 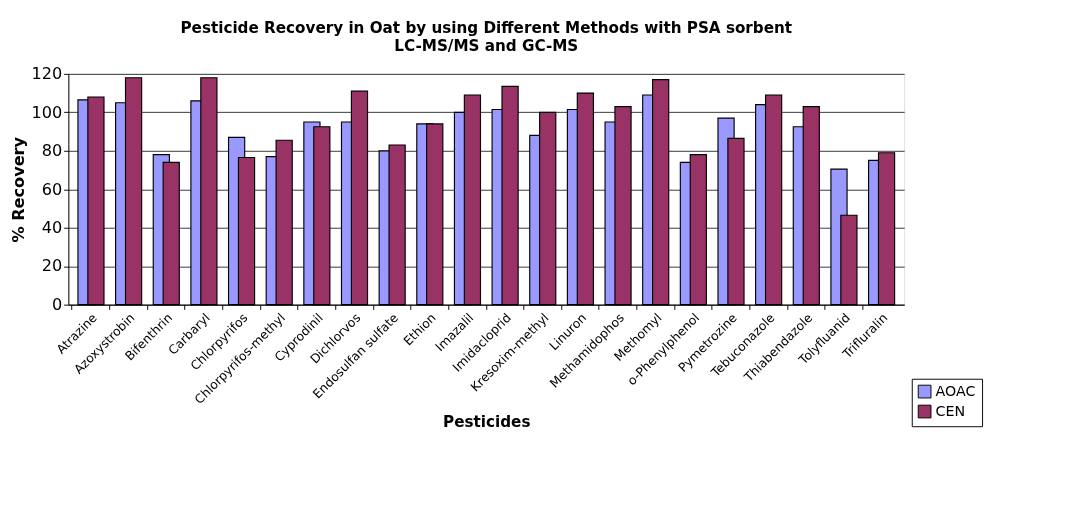 What do you see at coordinates (950, 411) in the screenshot?
I see `legend-label: CEN` at bounding box center [950, 411].